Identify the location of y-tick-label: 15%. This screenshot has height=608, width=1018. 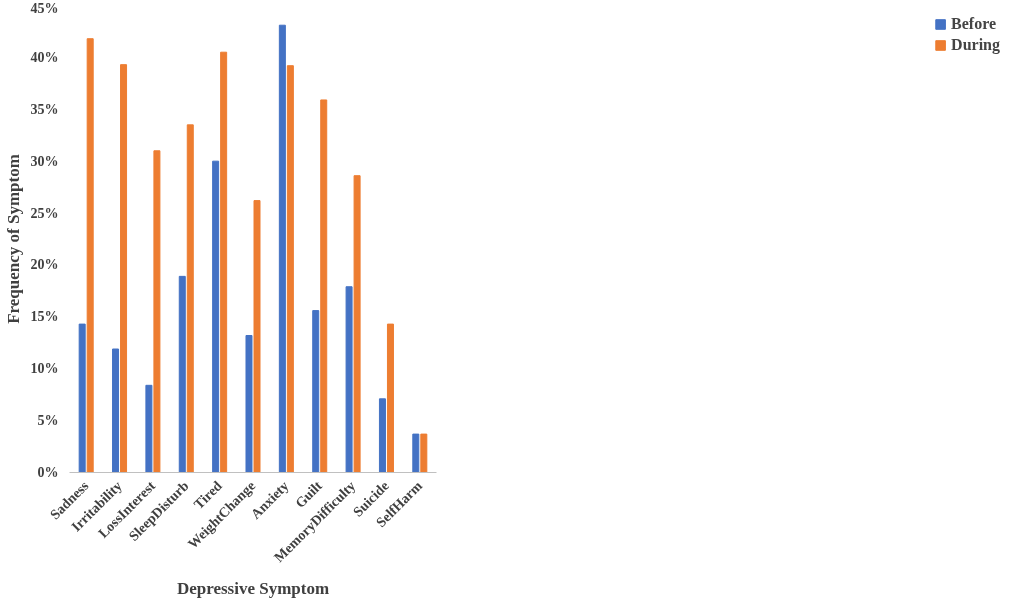
(44, 317).